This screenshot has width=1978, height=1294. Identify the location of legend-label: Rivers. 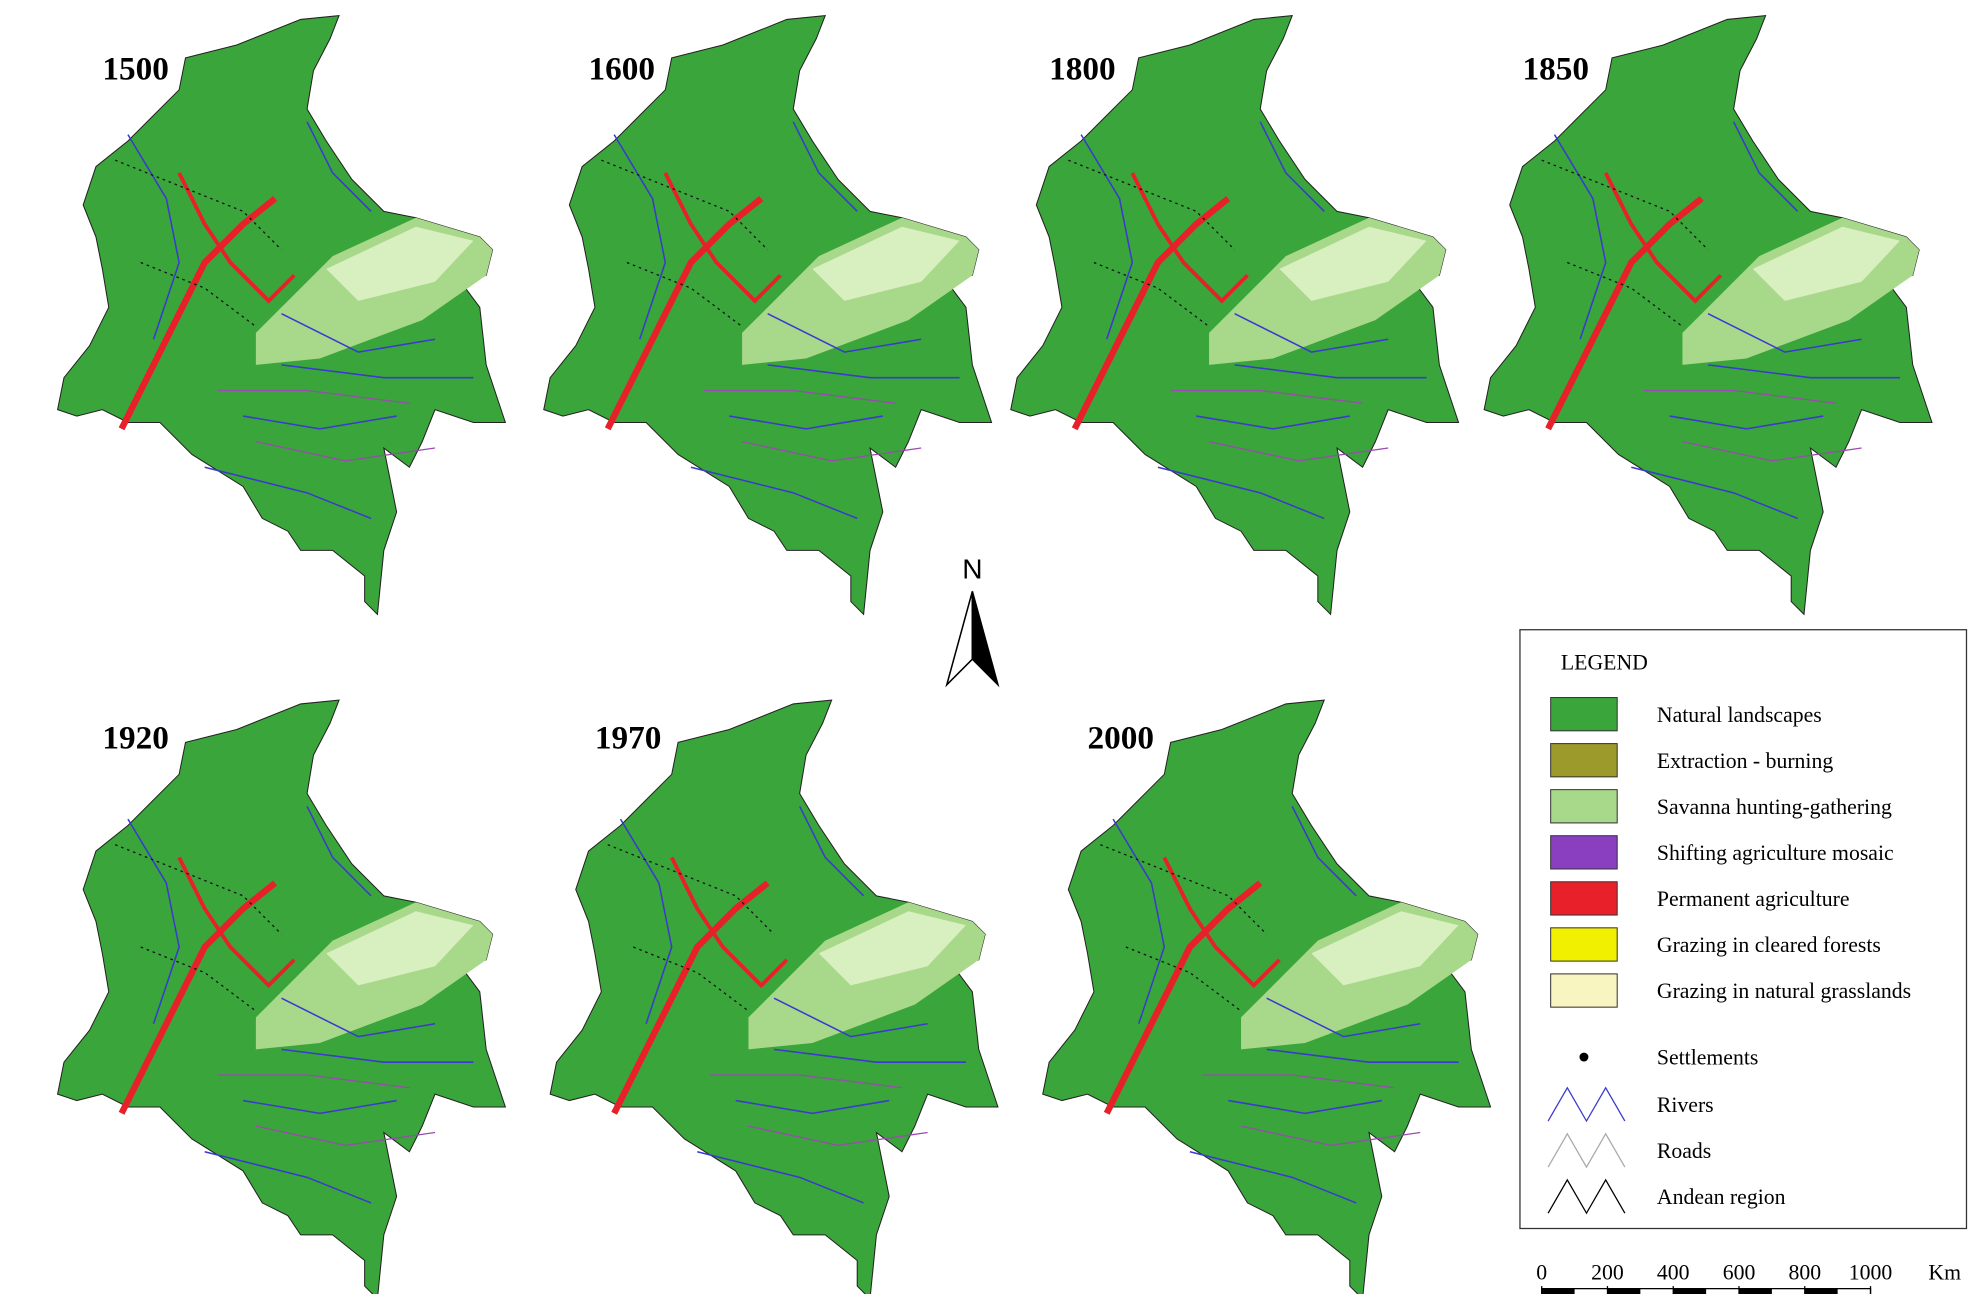
(1685, 1105).